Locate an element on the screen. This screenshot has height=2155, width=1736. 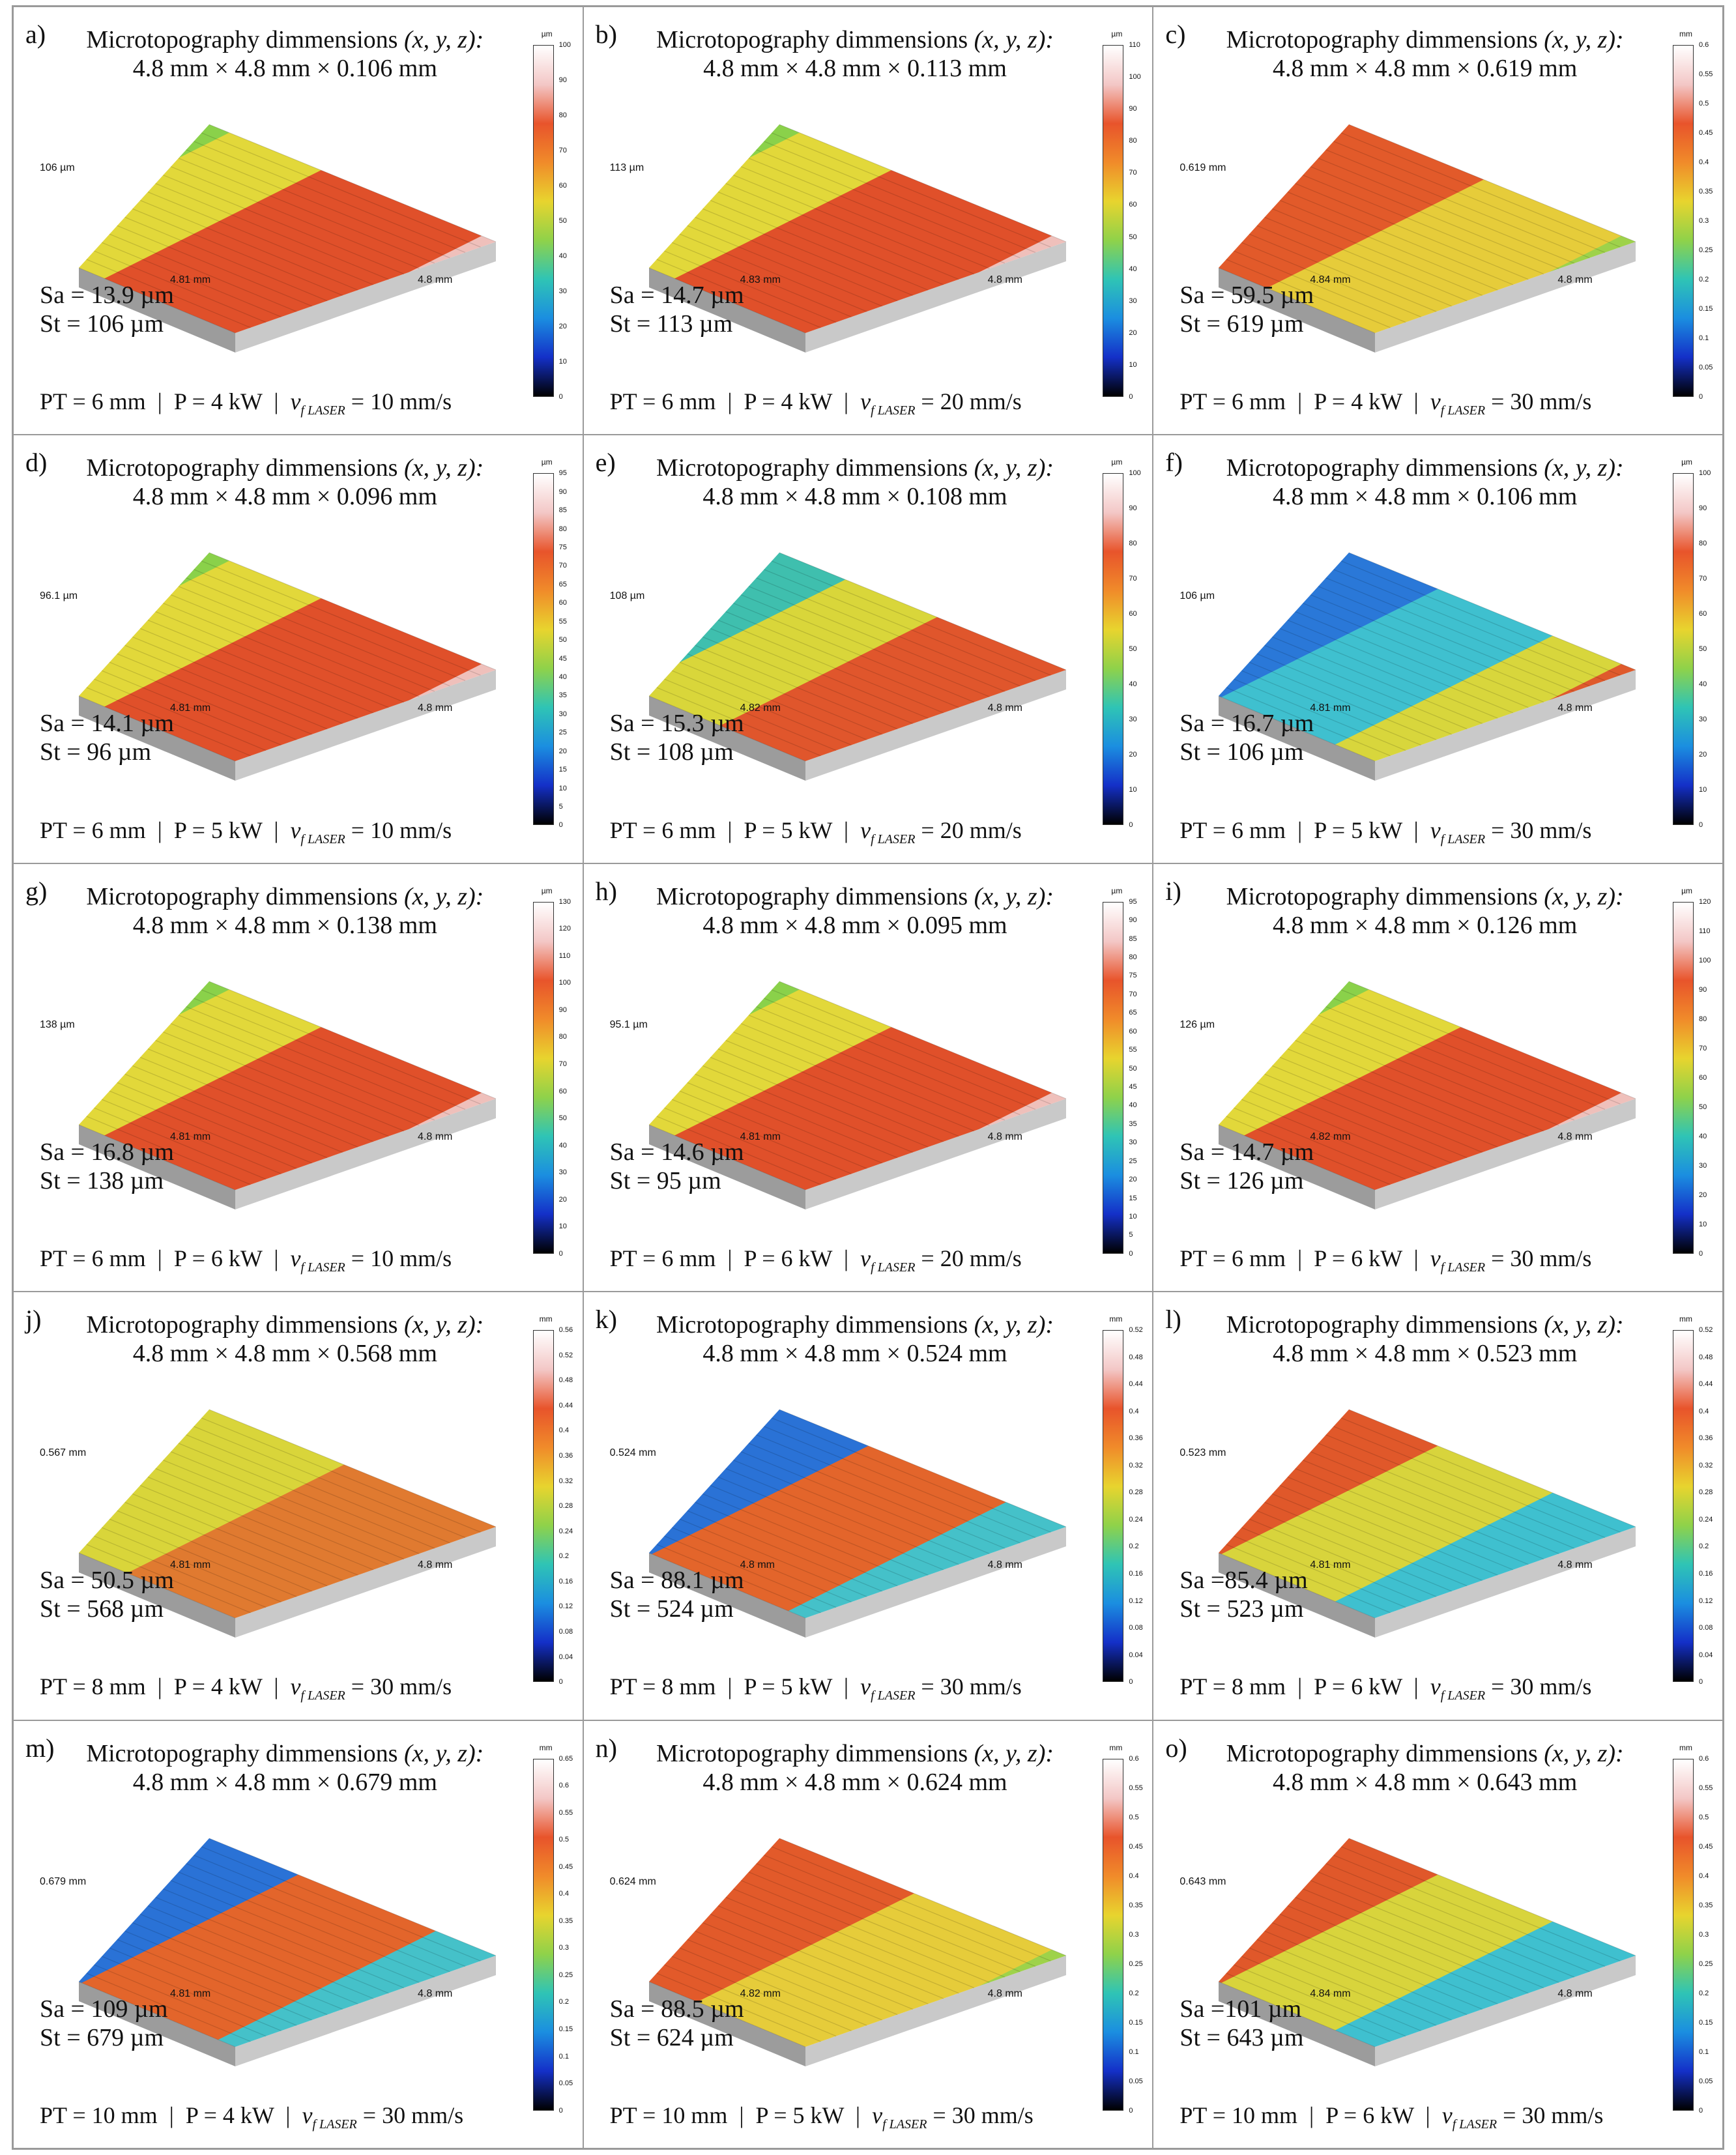
roughness-stats: Sa = 109 µm St = 679 µm is located at coordinates (103, 2023).